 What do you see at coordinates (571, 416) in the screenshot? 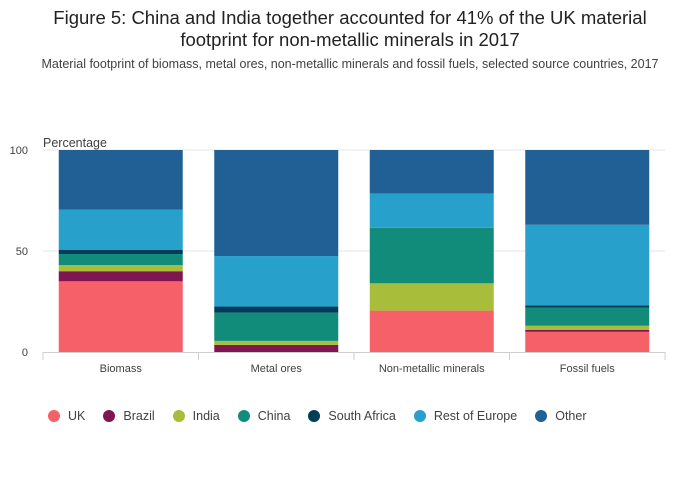
I see `legend-label: Other` at bounding box center [571, 416].